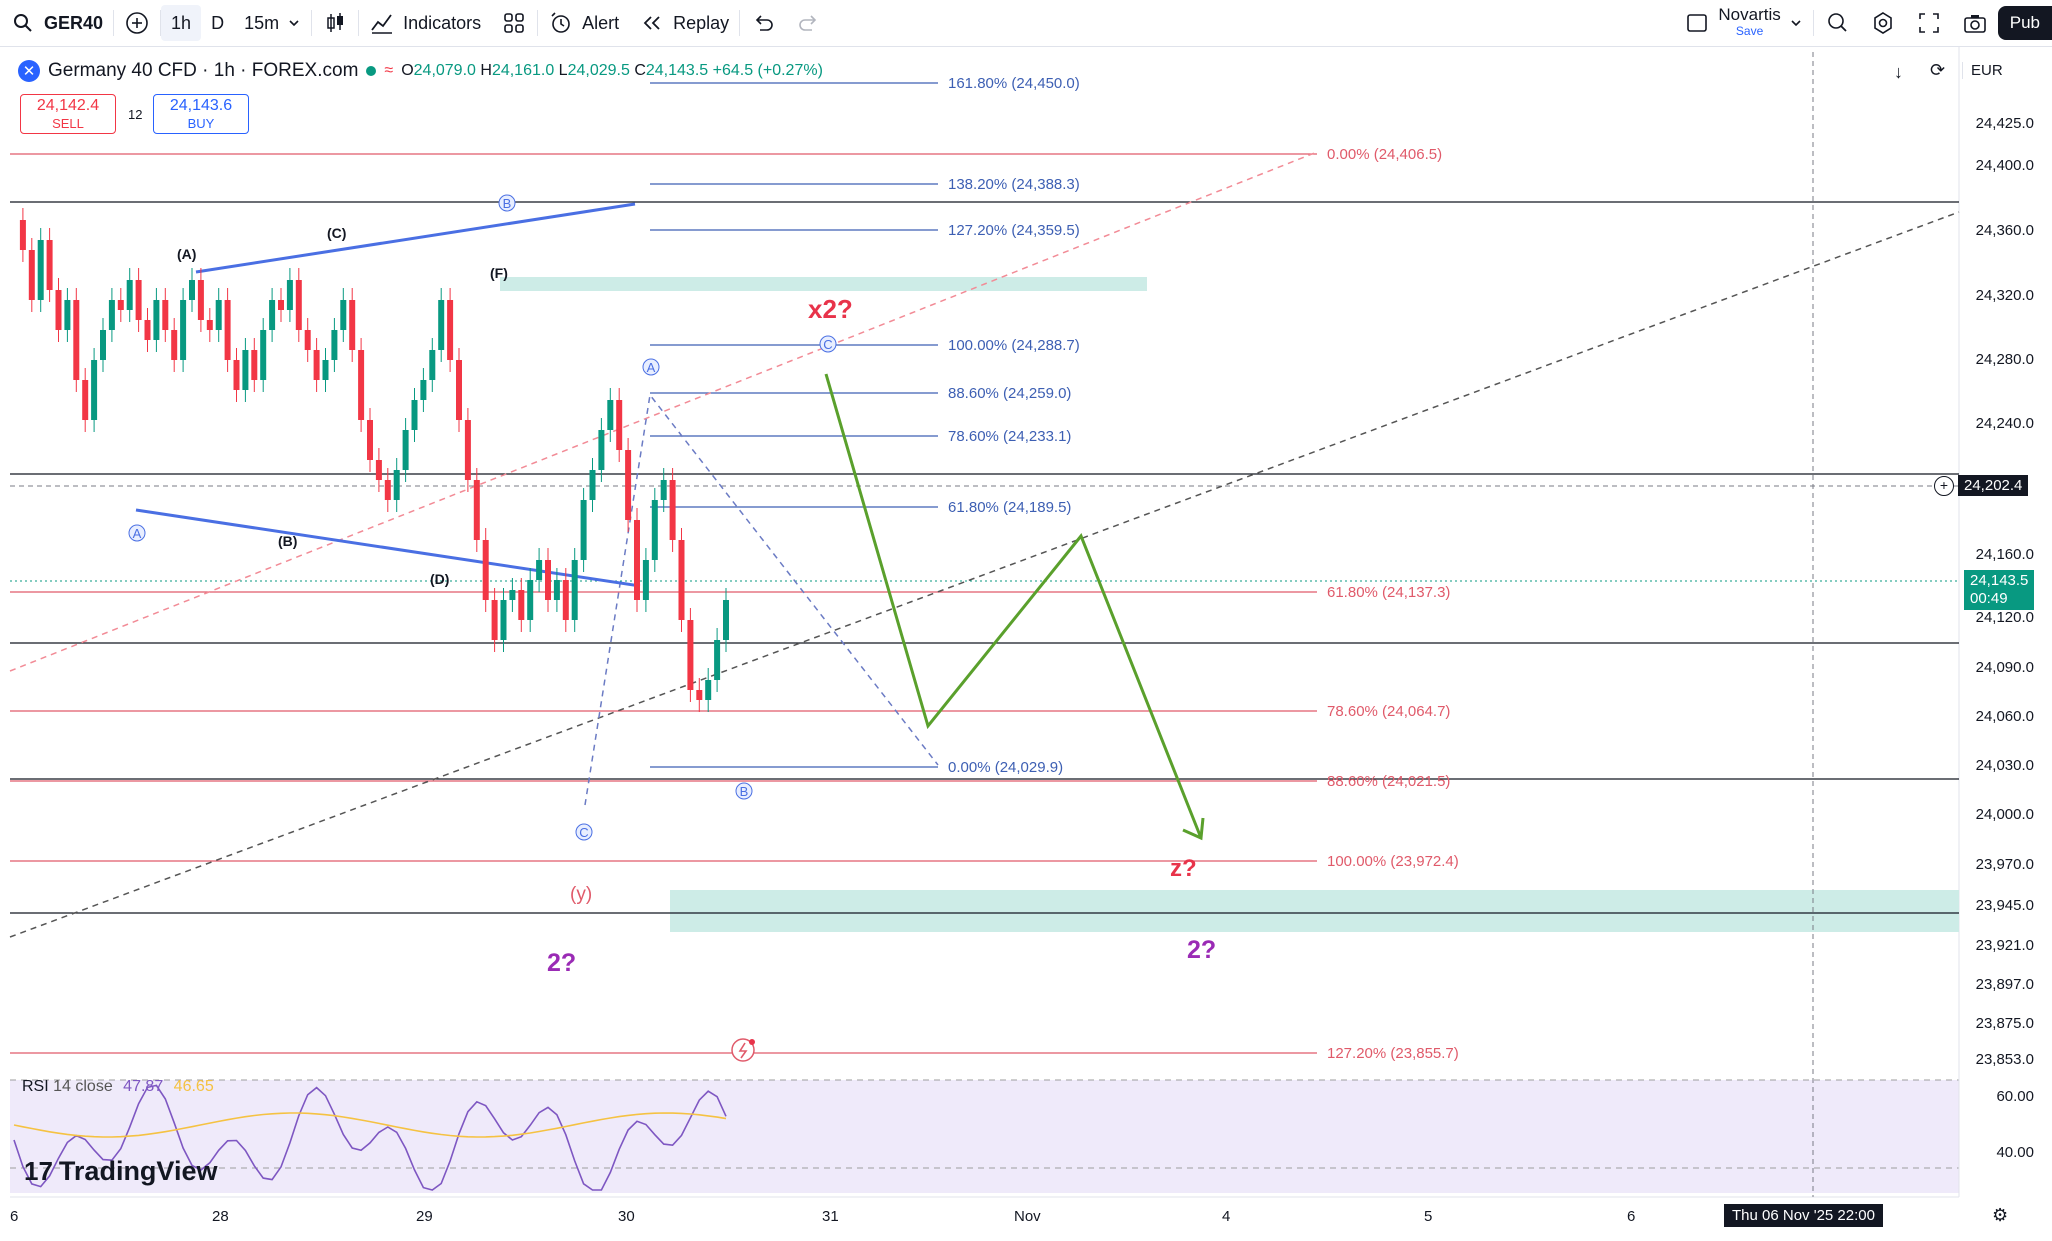  Describe the element at coordinates (583, 23) in the screenshot. I see `alert-button: Alert` at that location.